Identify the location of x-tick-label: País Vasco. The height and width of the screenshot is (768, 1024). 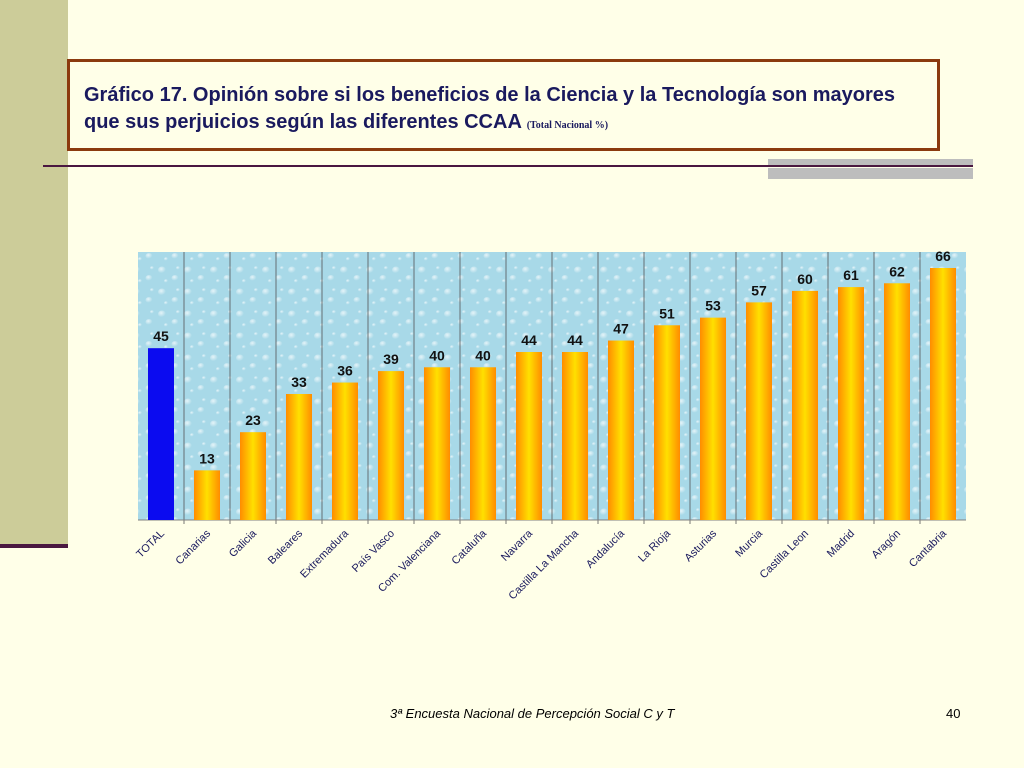
(373, 551).